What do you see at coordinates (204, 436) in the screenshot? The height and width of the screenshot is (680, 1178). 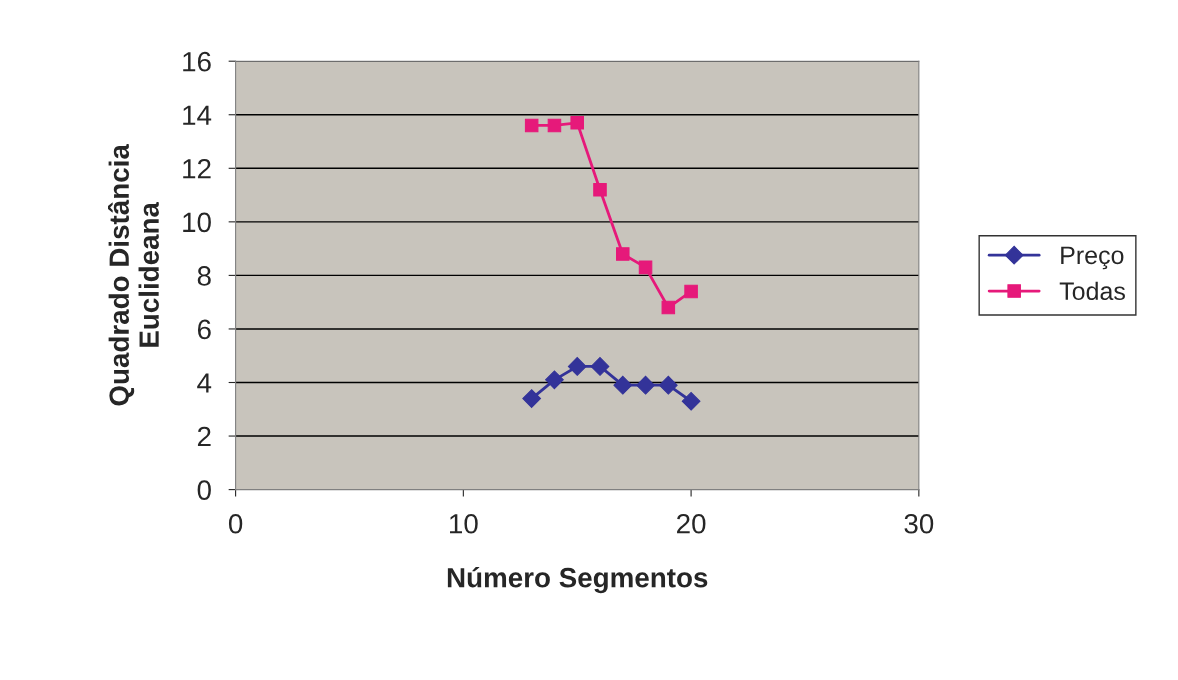 I see `y-tick-label: 2` at bounding box center [204, 436].